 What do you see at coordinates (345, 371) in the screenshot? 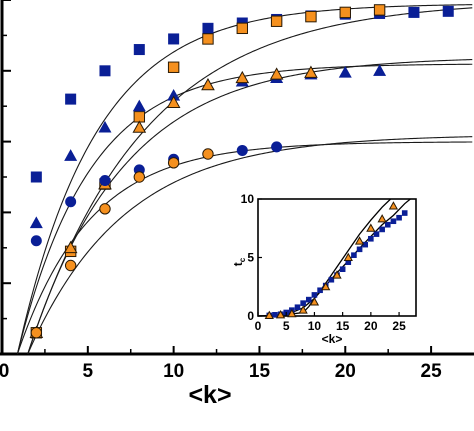
I see `main-x-tick-label: 20` at bounding box center [345, 371].